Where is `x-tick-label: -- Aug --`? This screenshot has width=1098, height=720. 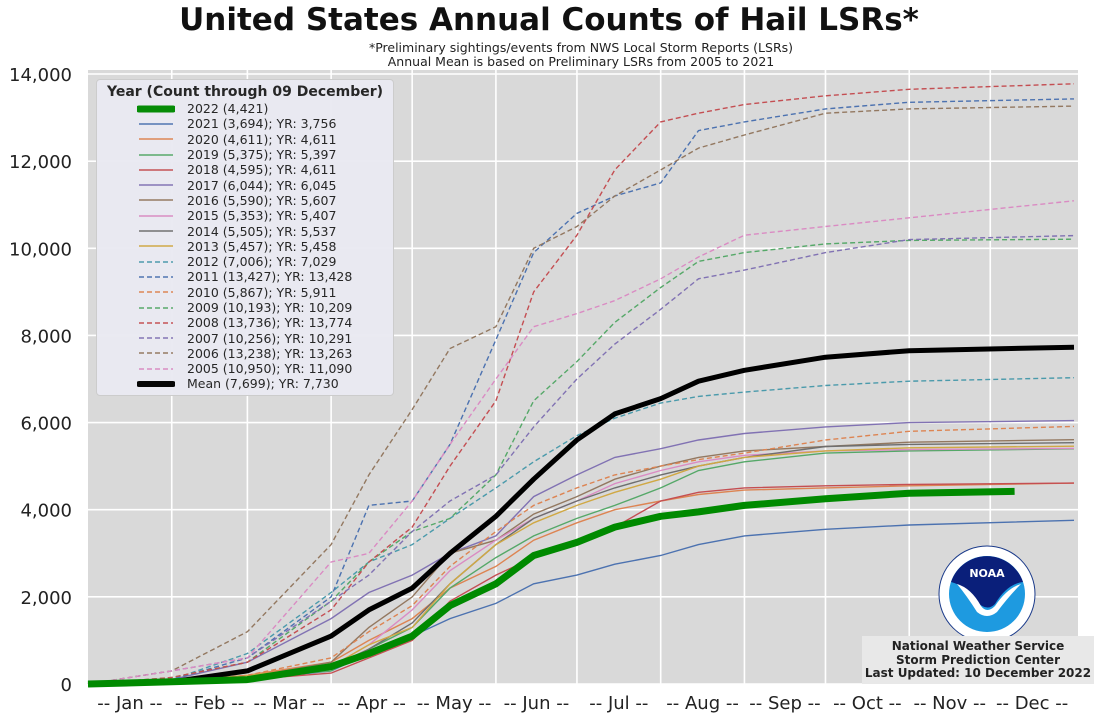
x-tick-label: -- Aug -- is located at coordinates (702, 703).